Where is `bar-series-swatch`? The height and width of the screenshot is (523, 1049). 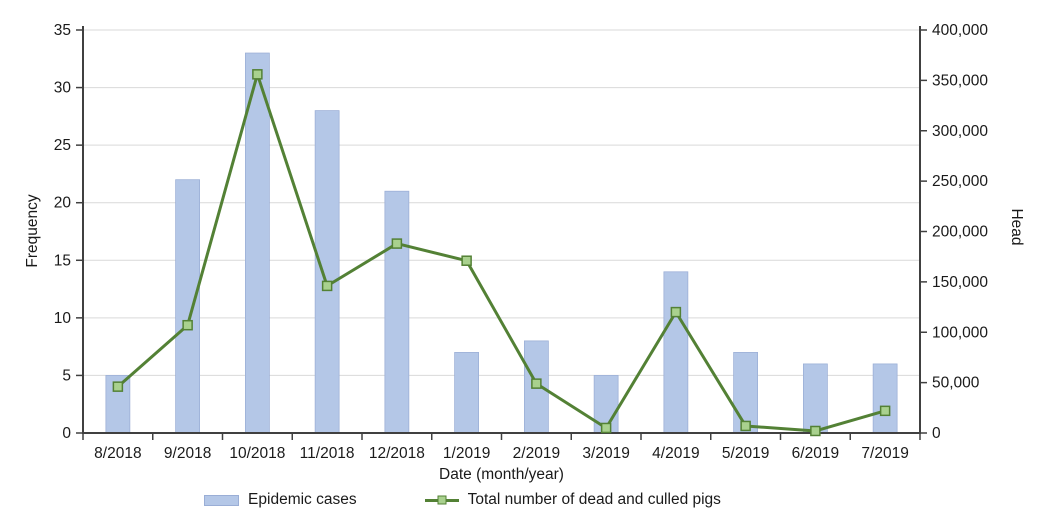
bar-series-swatch is located at coordinates (222, 500).